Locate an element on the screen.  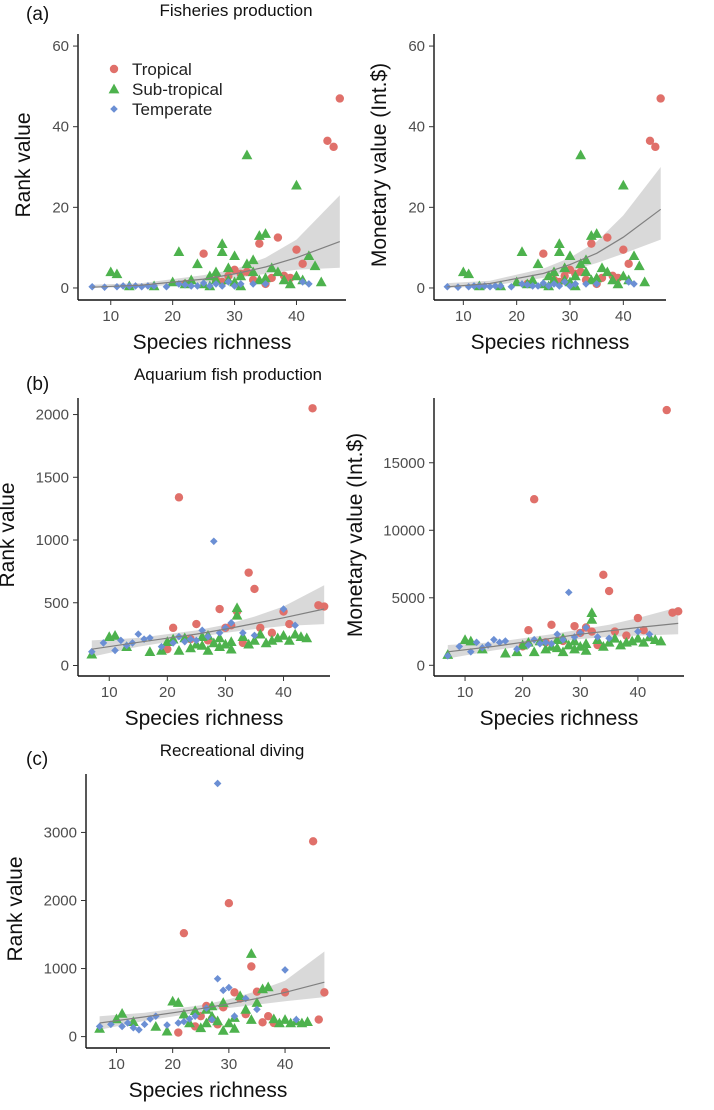
x-tick-label: 30 is located at coordinates (570, 316).